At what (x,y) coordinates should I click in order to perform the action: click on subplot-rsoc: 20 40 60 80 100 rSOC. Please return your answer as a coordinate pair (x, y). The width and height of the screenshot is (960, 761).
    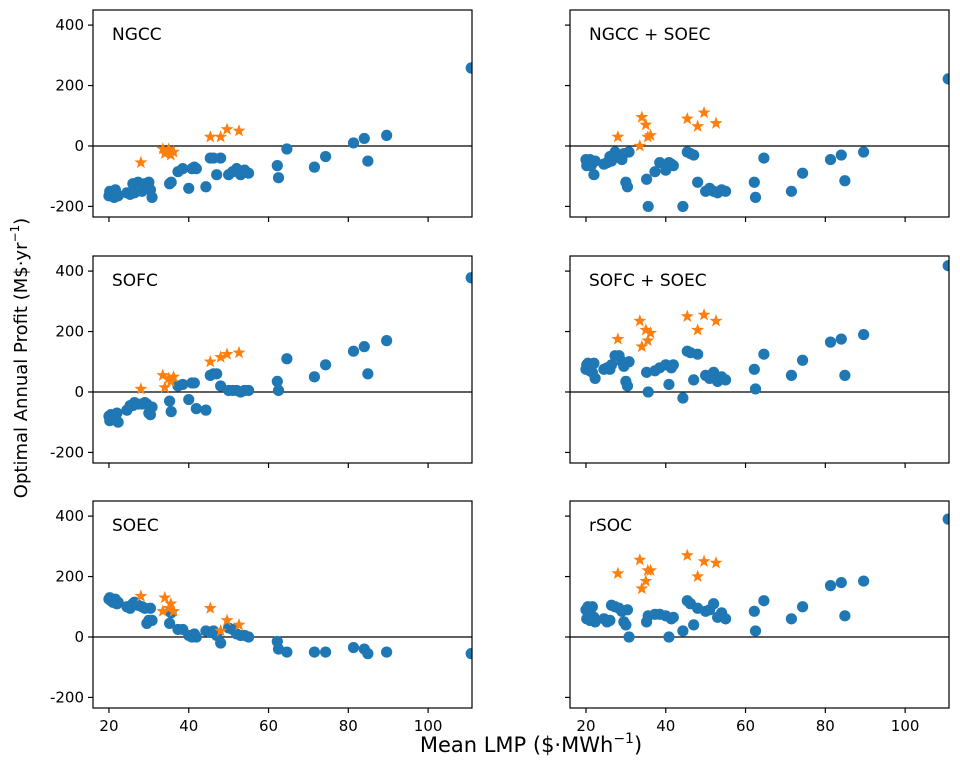
    Looking at the image, I should click on (757, 617).